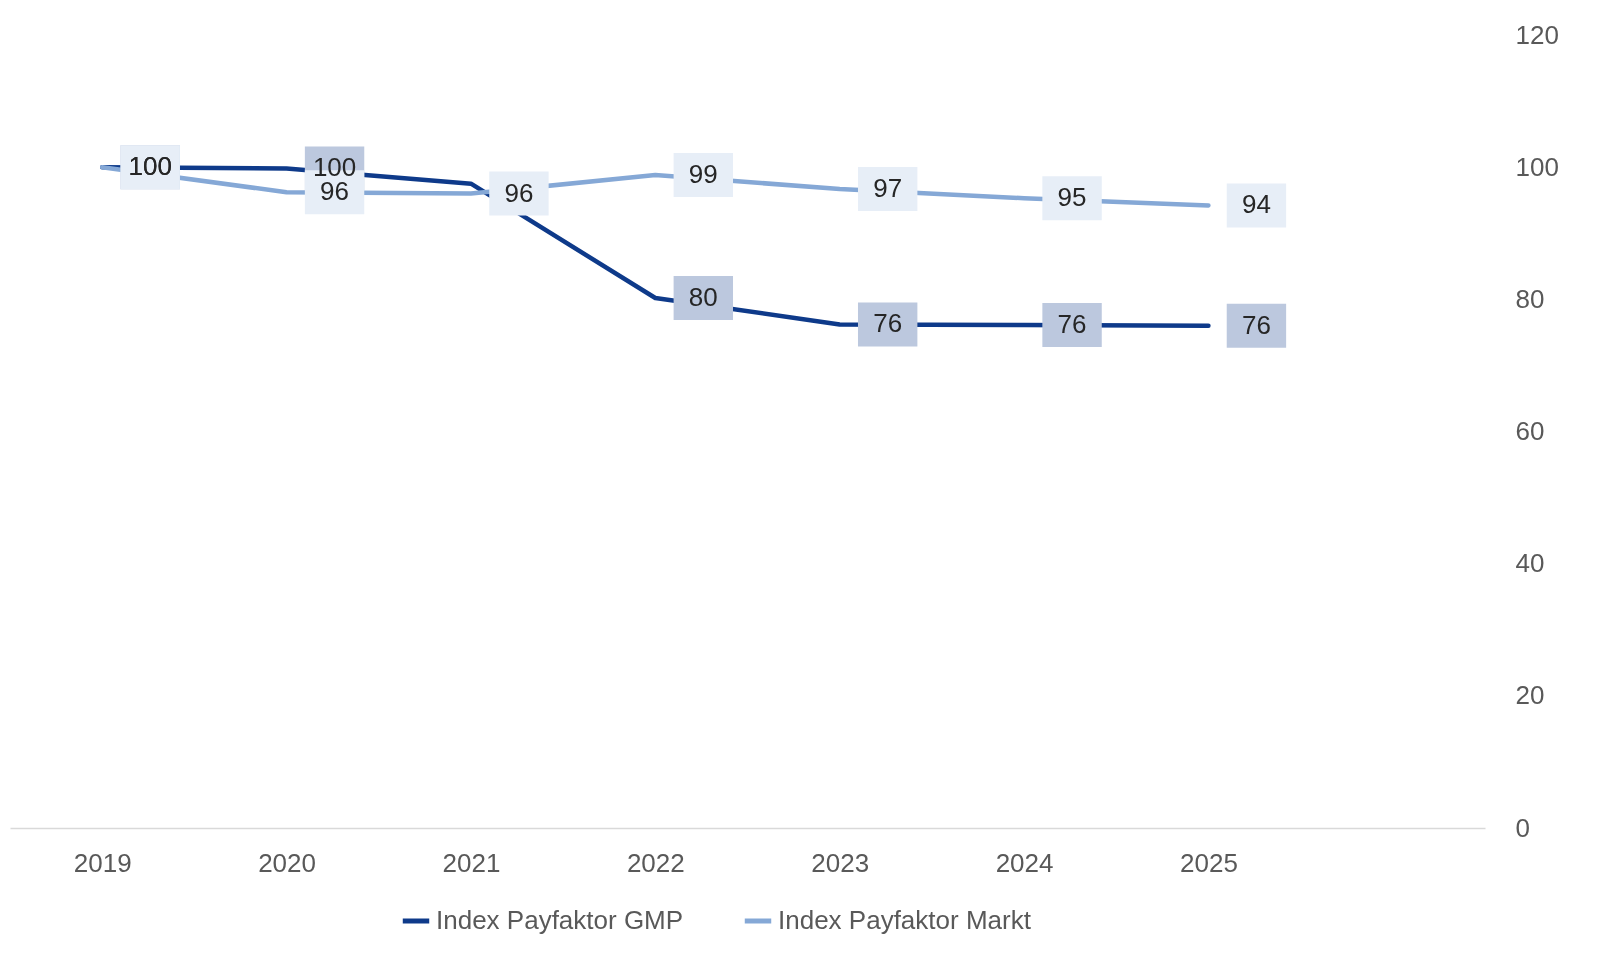 The width and height of the screenshot is (1619, 955). What do you see at coordinates (1530, 695) in the screenshot?
I see `y-tick-label: 20` at bounding box center [1530, 695].